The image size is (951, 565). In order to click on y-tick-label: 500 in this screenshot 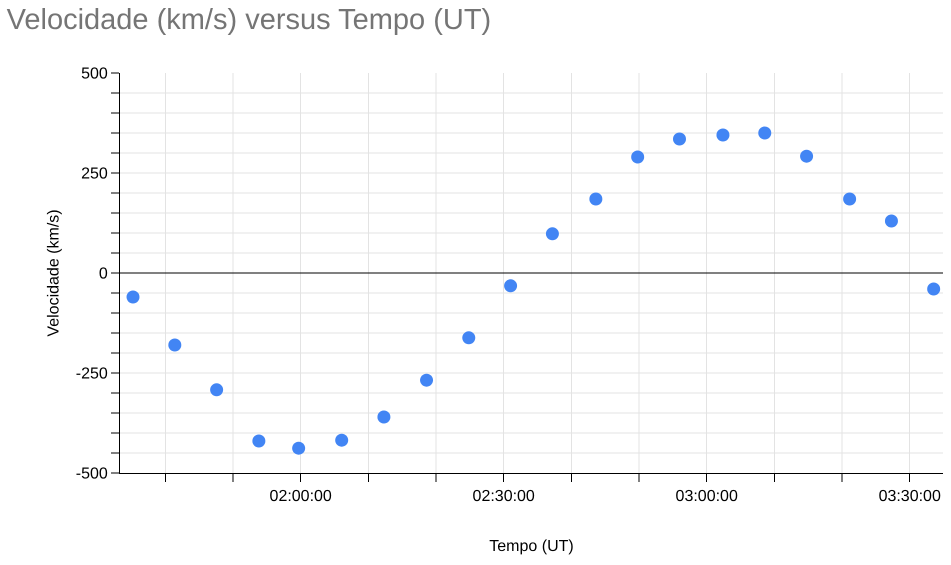, I will do `click(94, 74)`.